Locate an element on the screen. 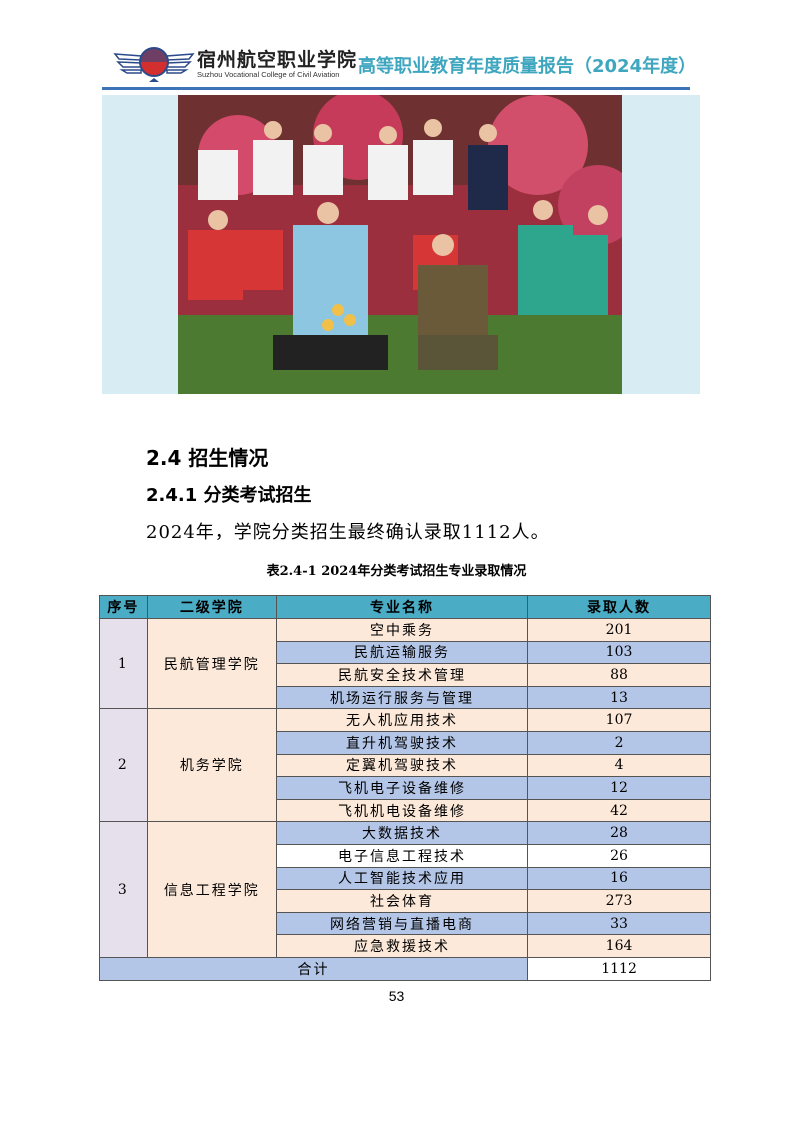  table-row: 应急救援技术 164 is located at coordinates (405, 946).